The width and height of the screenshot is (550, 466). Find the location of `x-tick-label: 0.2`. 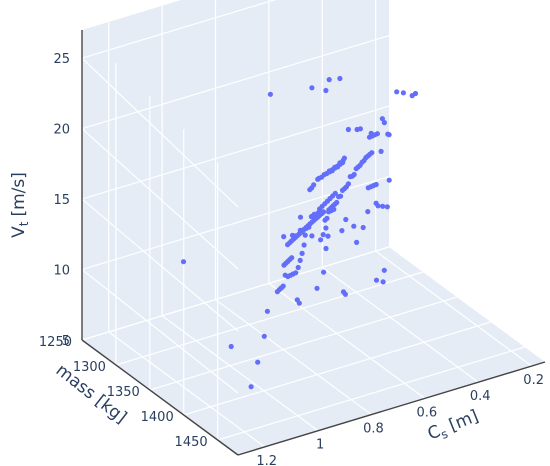

x-tick-label: 0.2 is located at coordinates (533, 380).